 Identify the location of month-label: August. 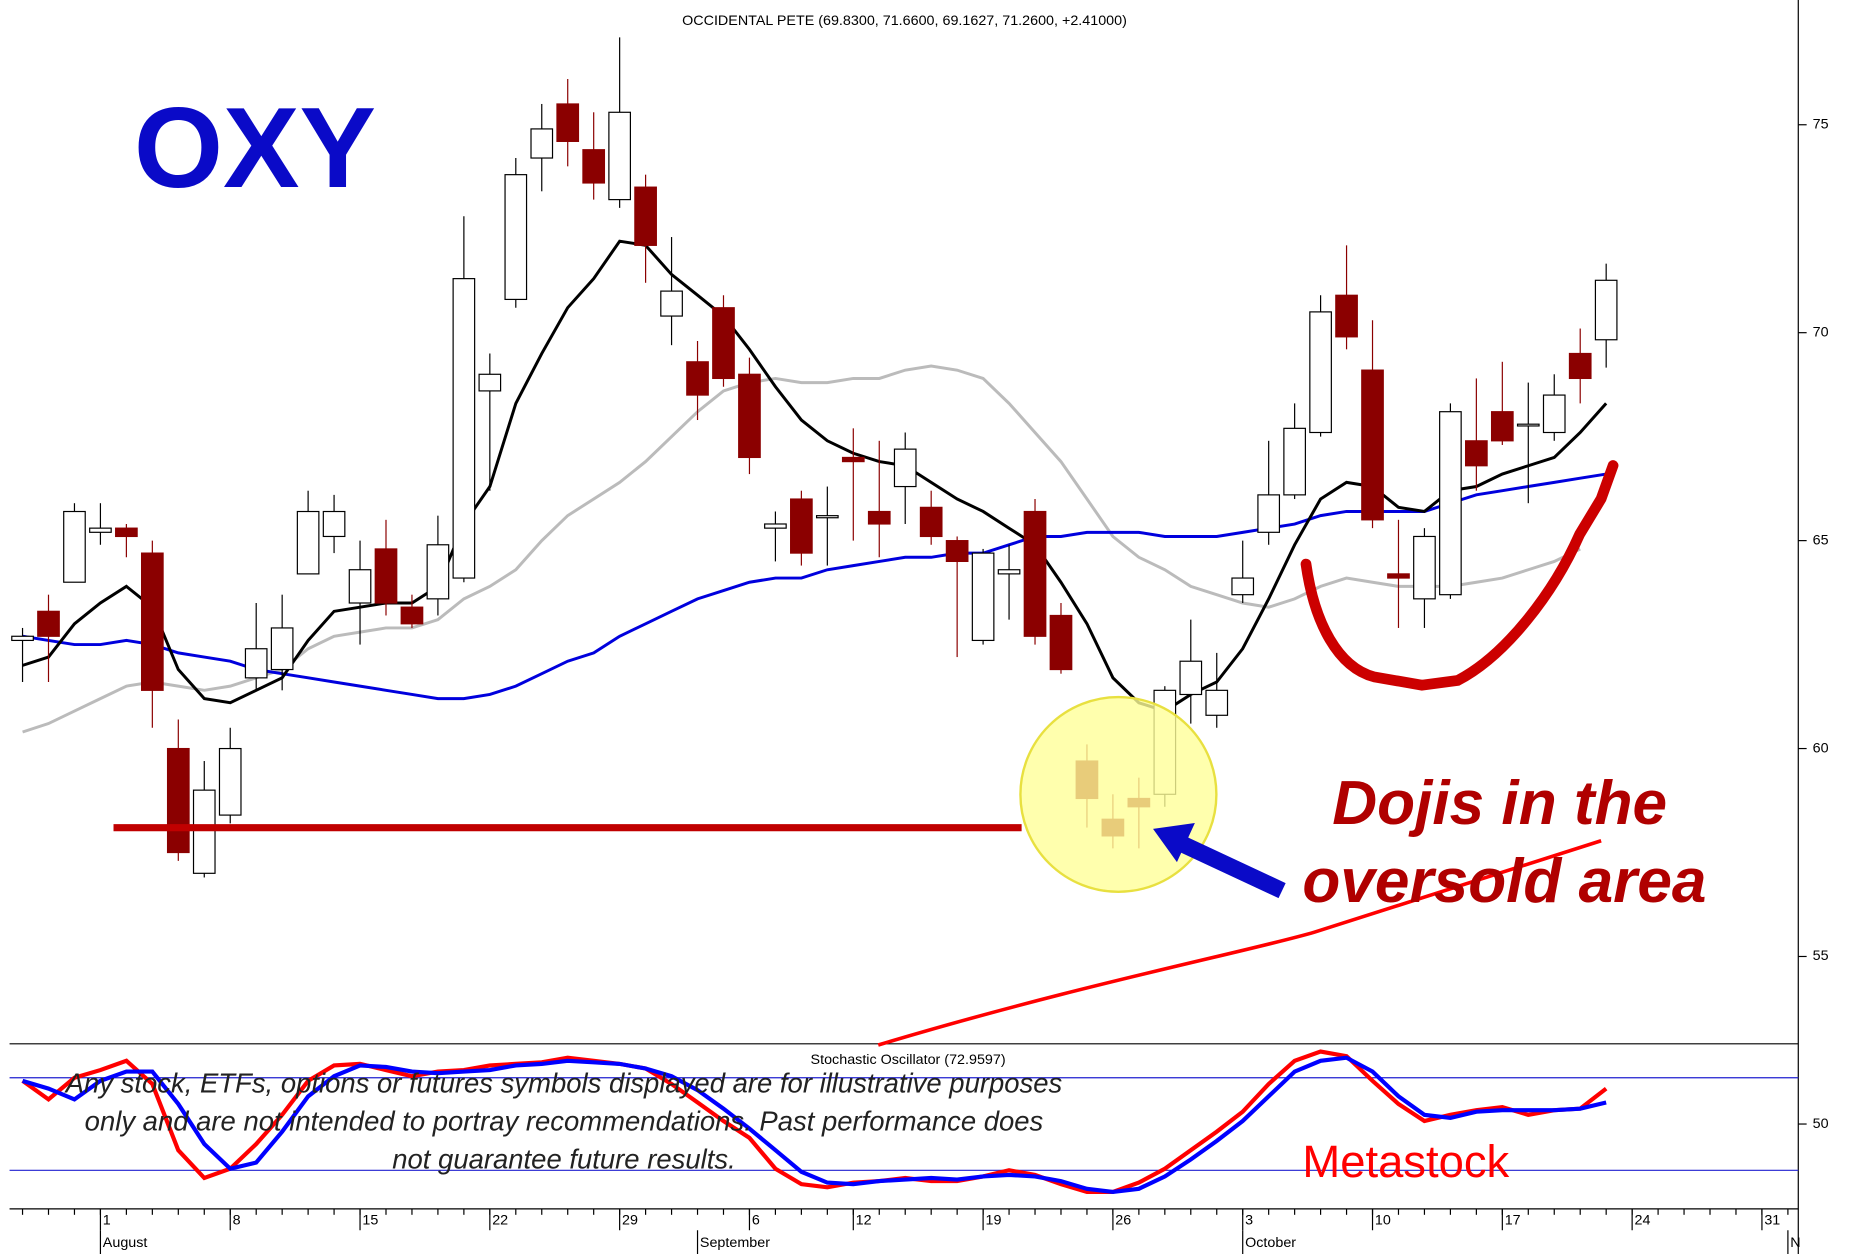
(125, 1243).